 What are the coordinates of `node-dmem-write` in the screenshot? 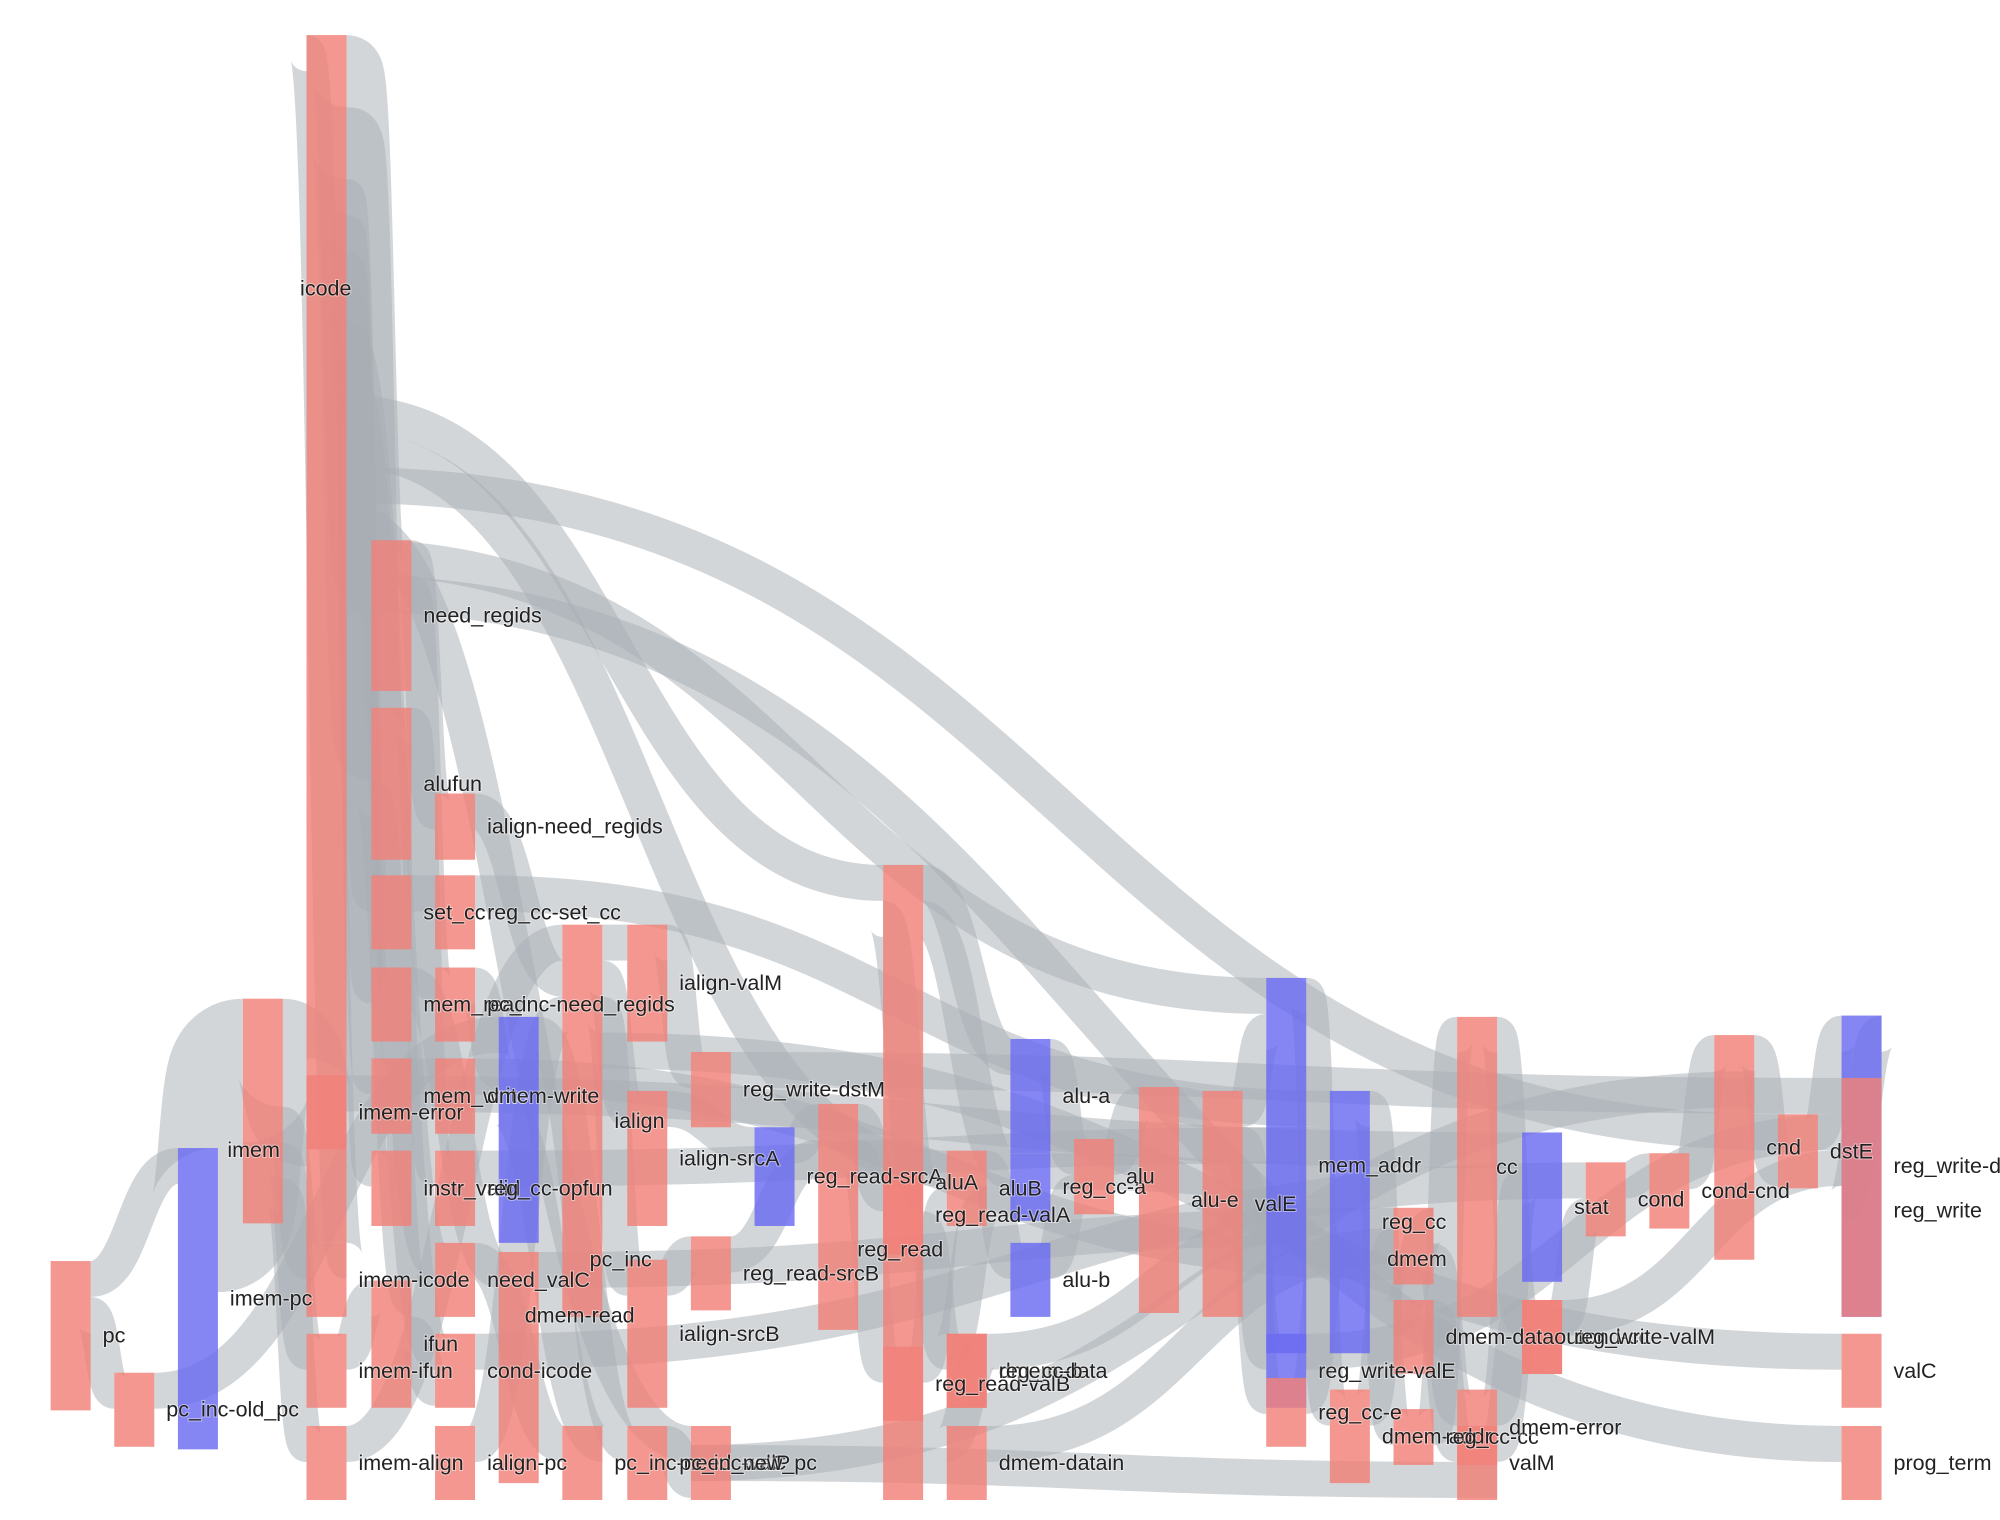 It's located at (455, 1096).